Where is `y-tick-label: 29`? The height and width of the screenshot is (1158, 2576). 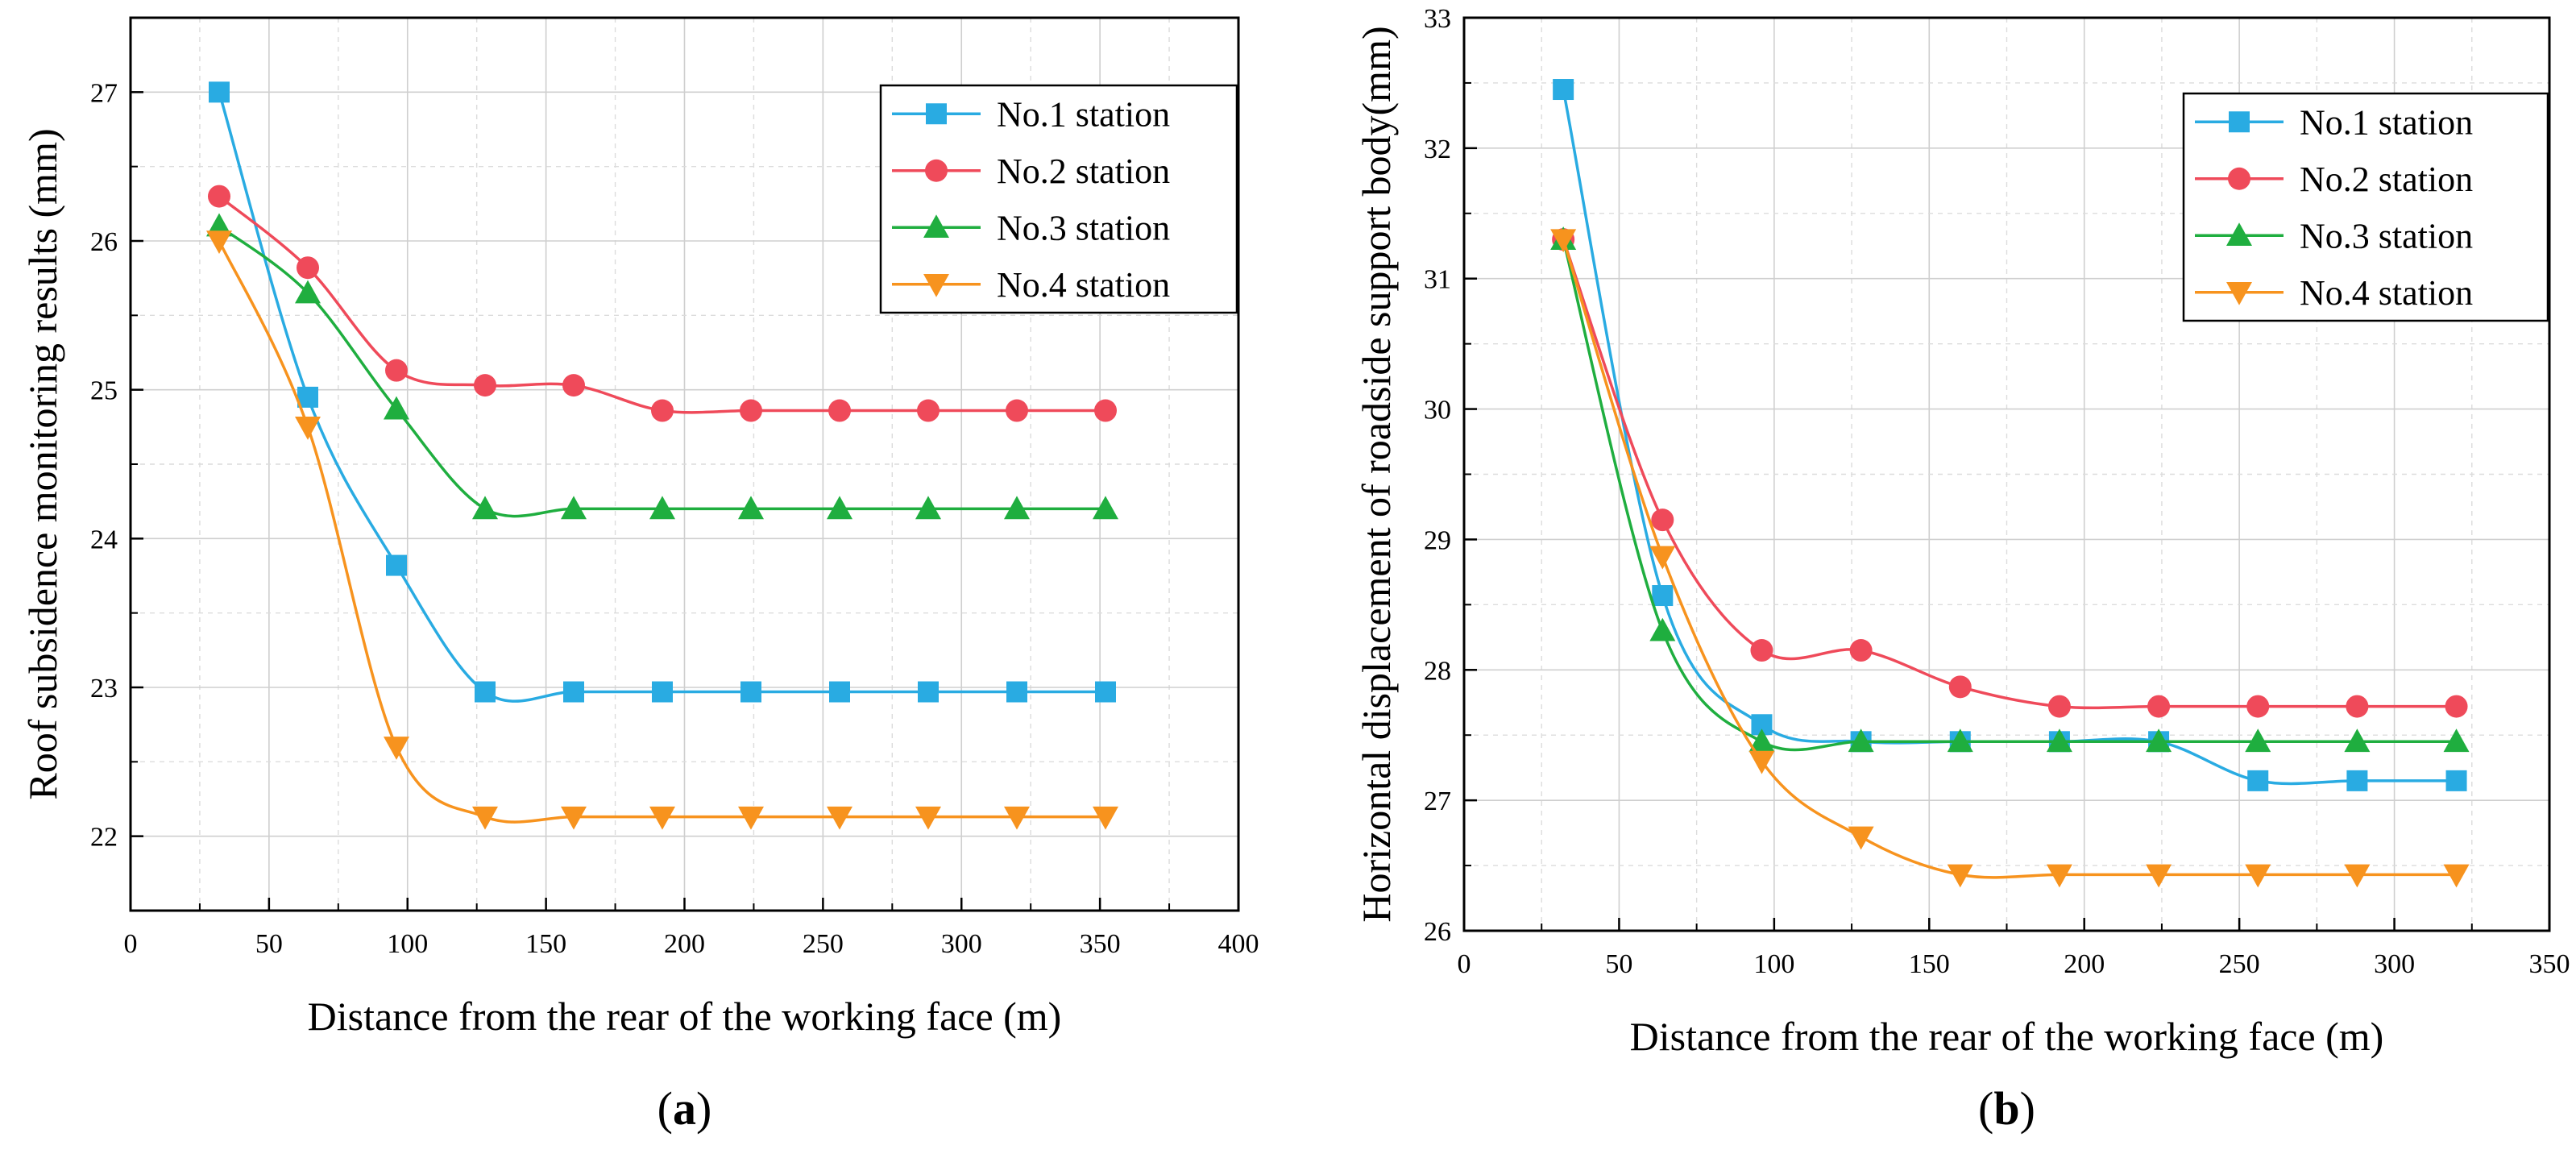
y-tick-label: 29 is located at coordinates (1437, 540).